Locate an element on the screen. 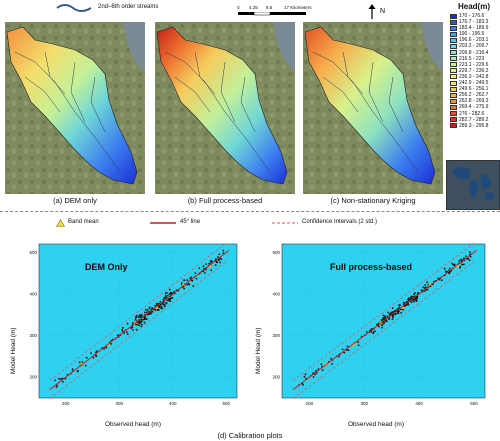 Image resolution: width=500 pixels, height=441 pixels. scale-tick: 4.25 is located at coordinates (253, 7).